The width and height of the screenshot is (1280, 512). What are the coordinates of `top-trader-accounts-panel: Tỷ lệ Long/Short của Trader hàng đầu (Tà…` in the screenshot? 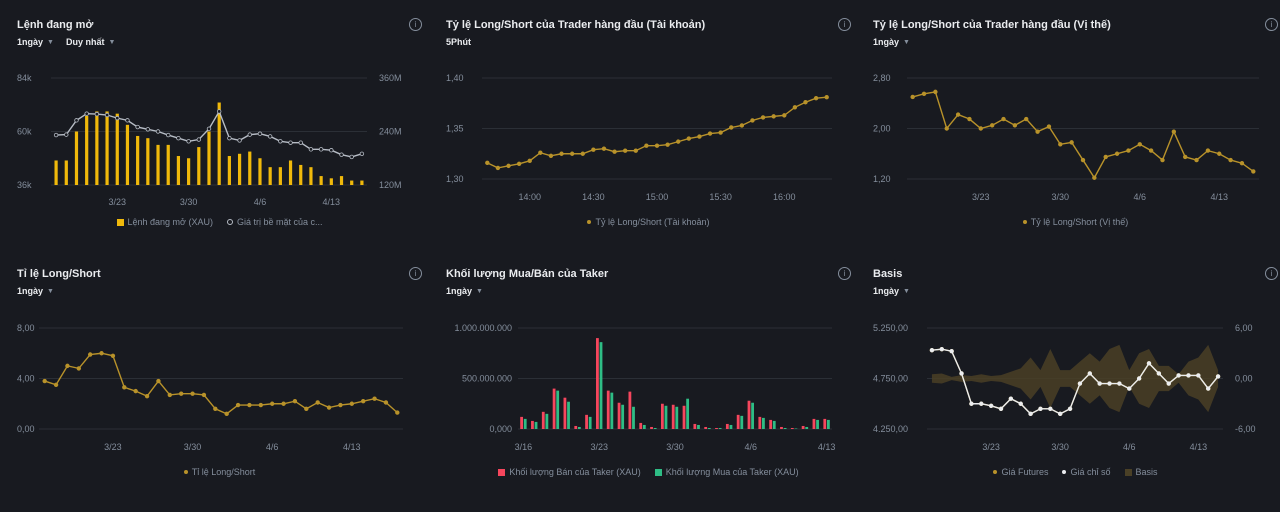 It's located at (648, 137).